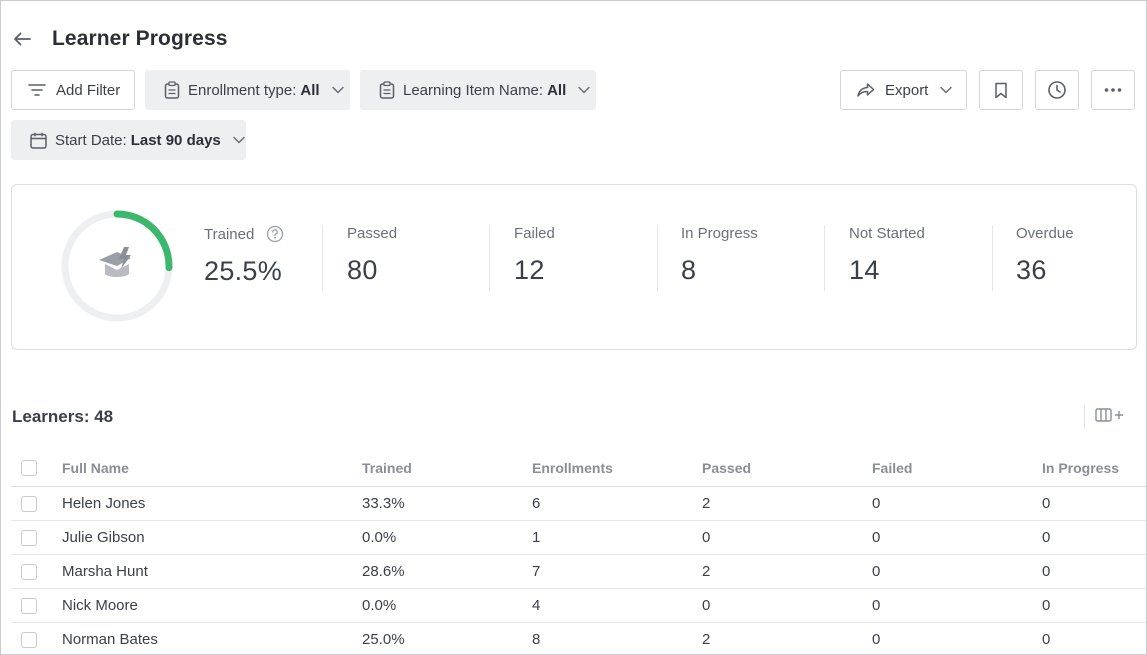  I want to click on add-filter-button: Add Filter, so click(73, 90).